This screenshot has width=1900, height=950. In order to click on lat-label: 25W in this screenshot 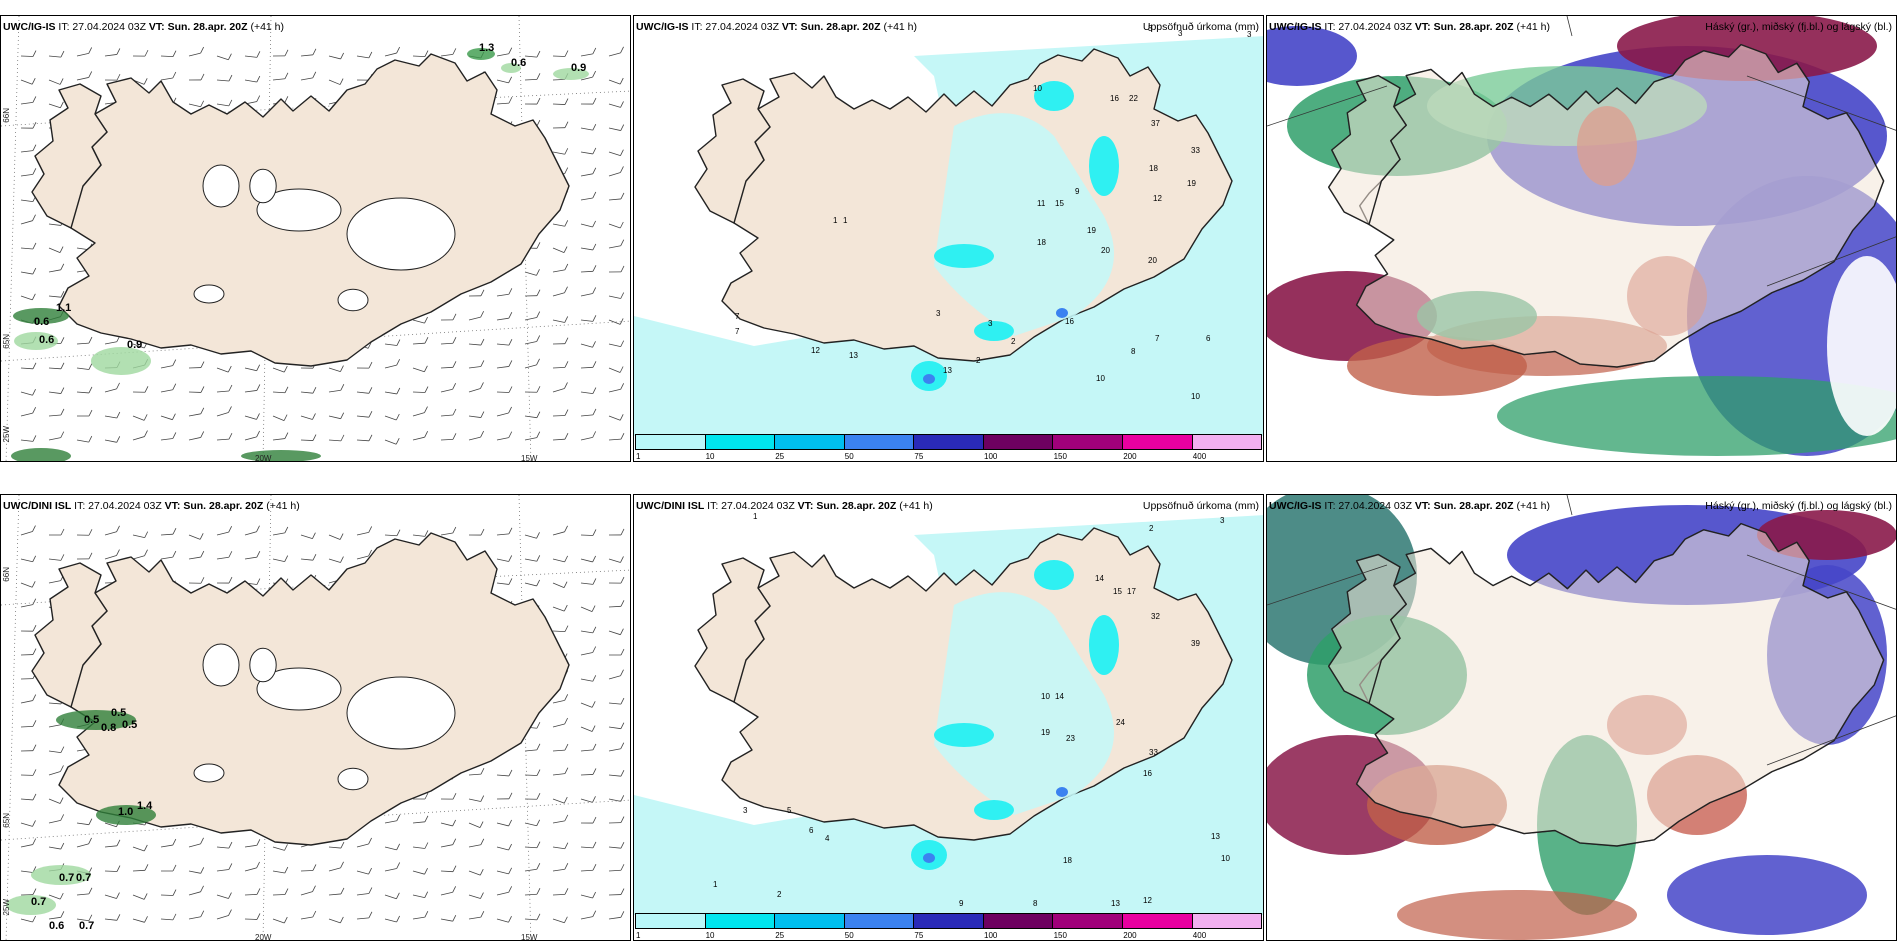, I will do `click(6, 434)`.